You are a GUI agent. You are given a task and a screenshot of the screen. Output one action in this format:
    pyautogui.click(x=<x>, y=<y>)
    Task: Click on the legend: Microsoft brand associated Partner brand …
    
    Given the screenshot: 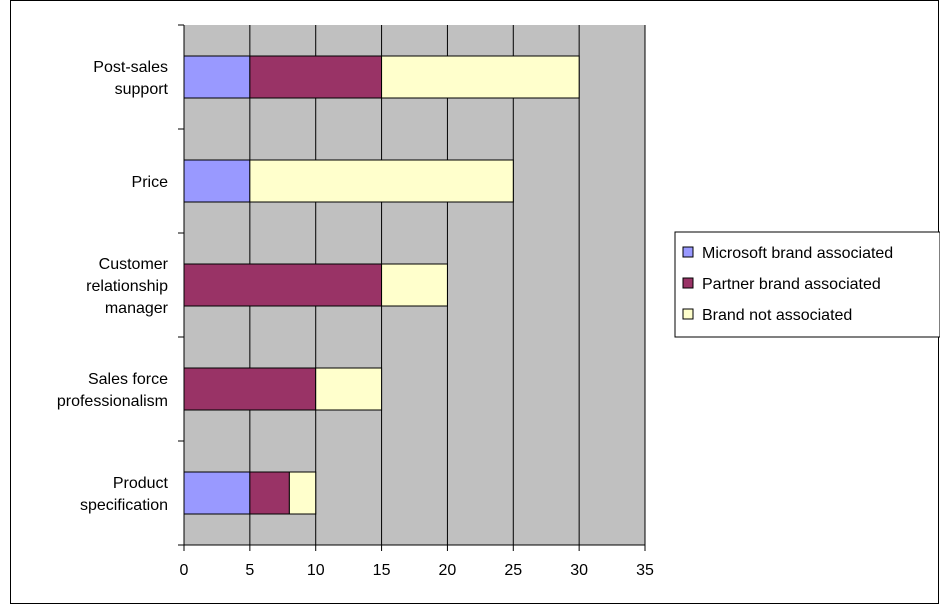 What is the action you would take?
    pyautogui.click(x=807, y=284)
    